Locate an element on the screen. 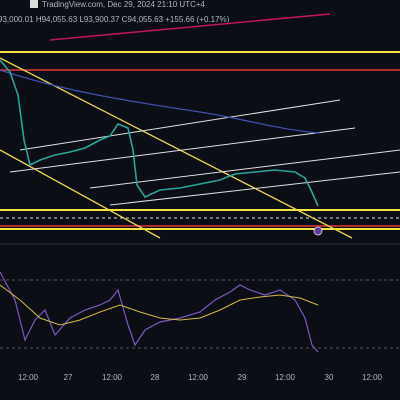 The image size is (400, 400). rsi-ma-line is located at coordinates (159, 305).